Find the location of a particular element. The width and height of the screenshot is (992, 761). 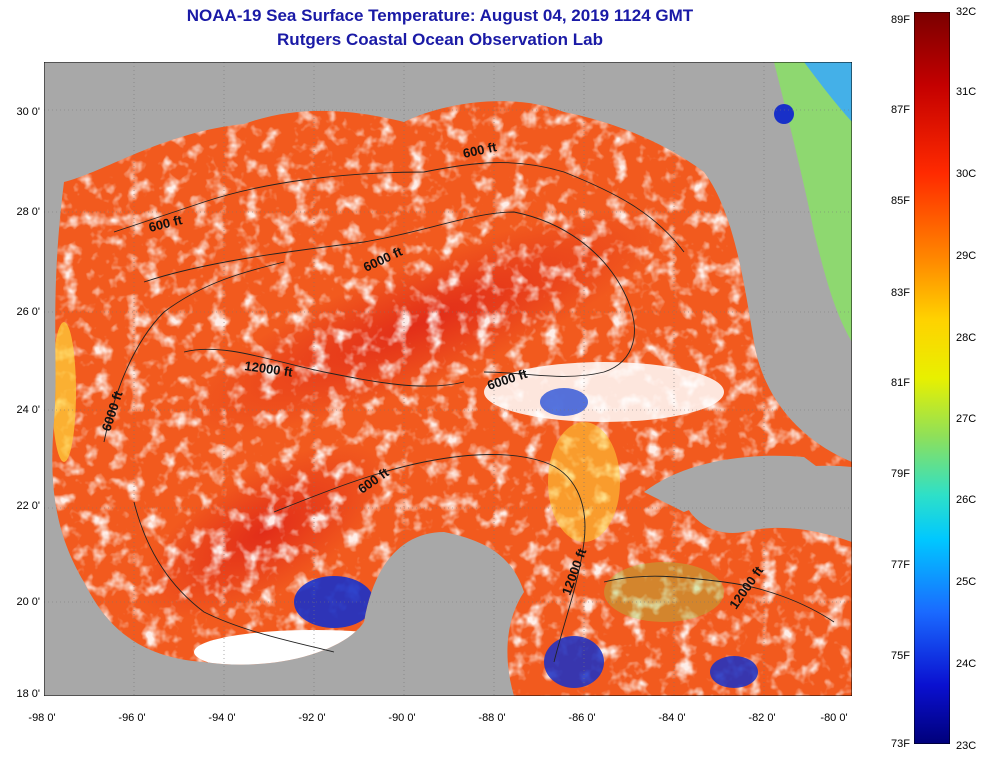

fahrenheit-label: 83F is located at coordinates (900, 293).